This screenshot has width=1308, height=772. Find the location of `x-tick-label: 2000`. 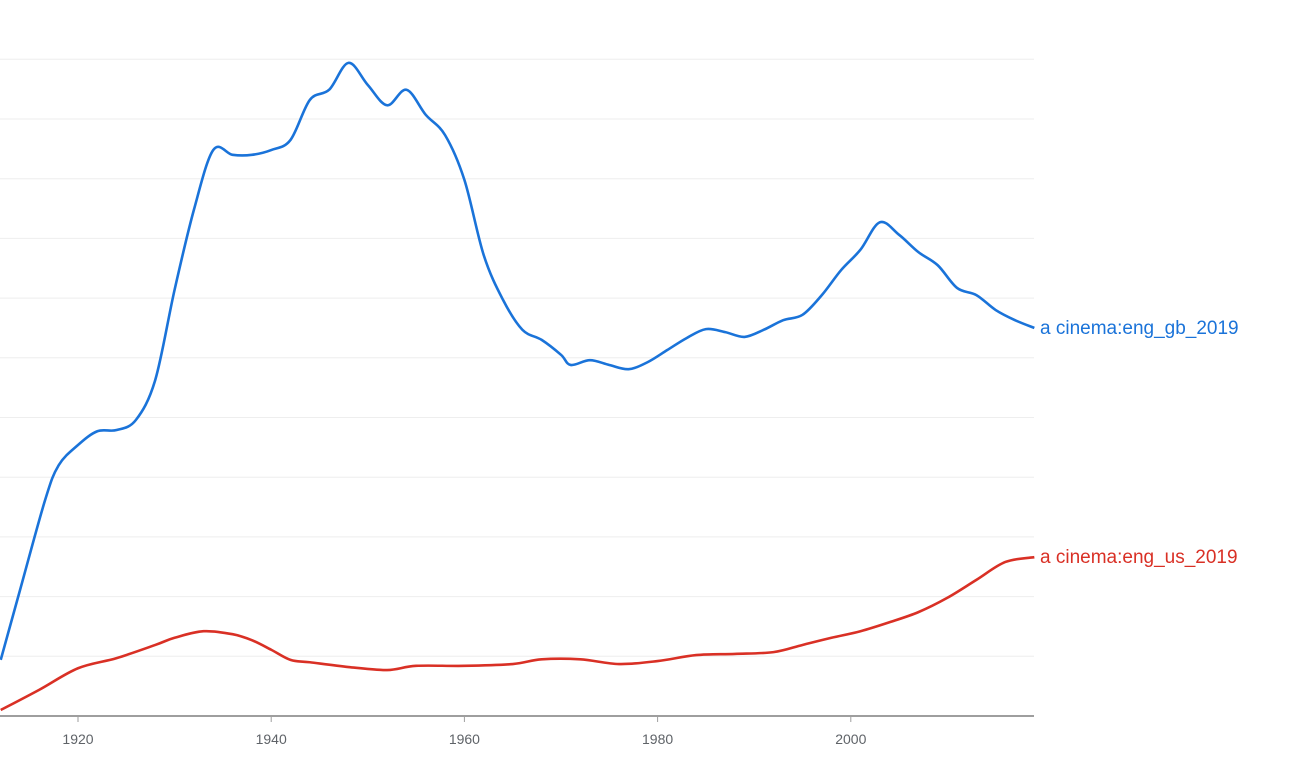

x-tick-label: 2000 is located at coordinates (850, 739).